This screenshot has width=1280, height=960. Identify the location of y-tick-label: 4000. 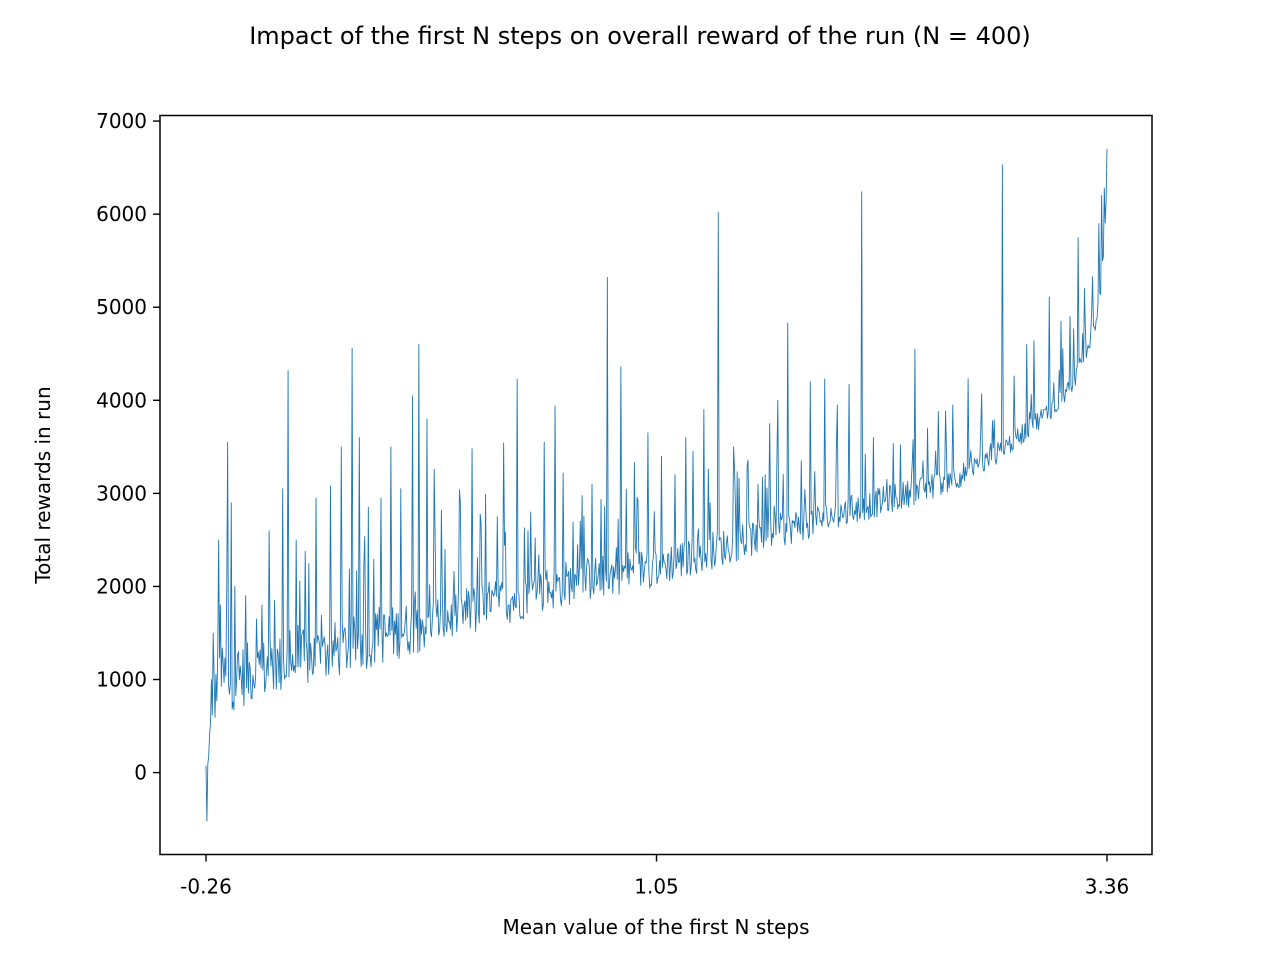
(121, 400).